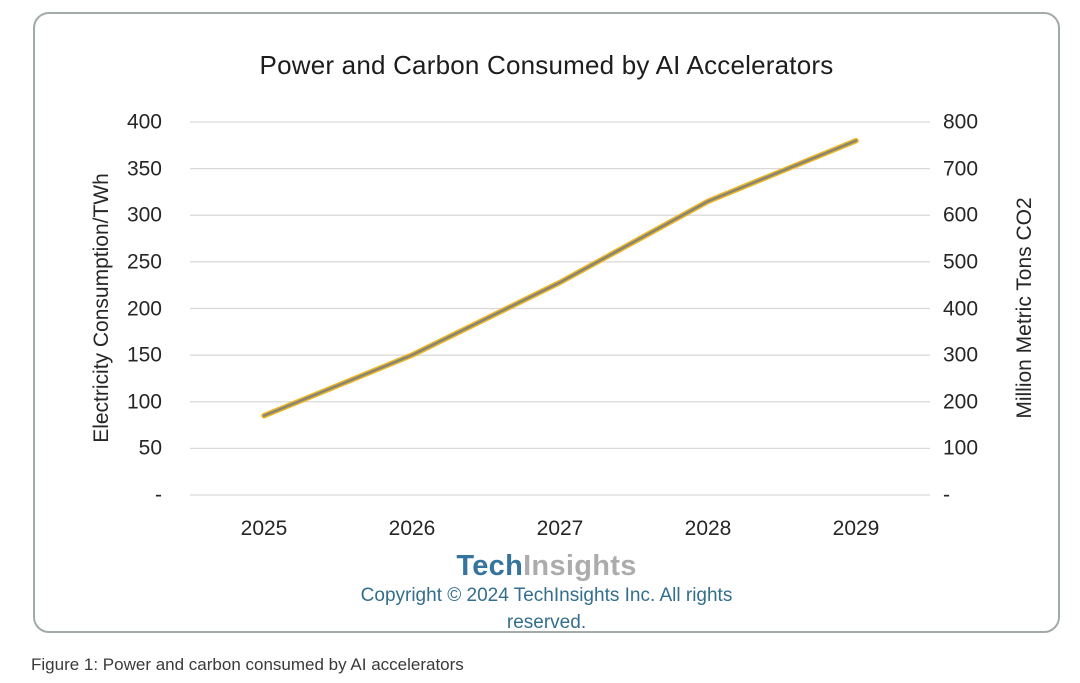  What do you see at coordinates (946, 495) in the screenshot?
I see `right-axis-tick: -` at bounding box center [946, 495].